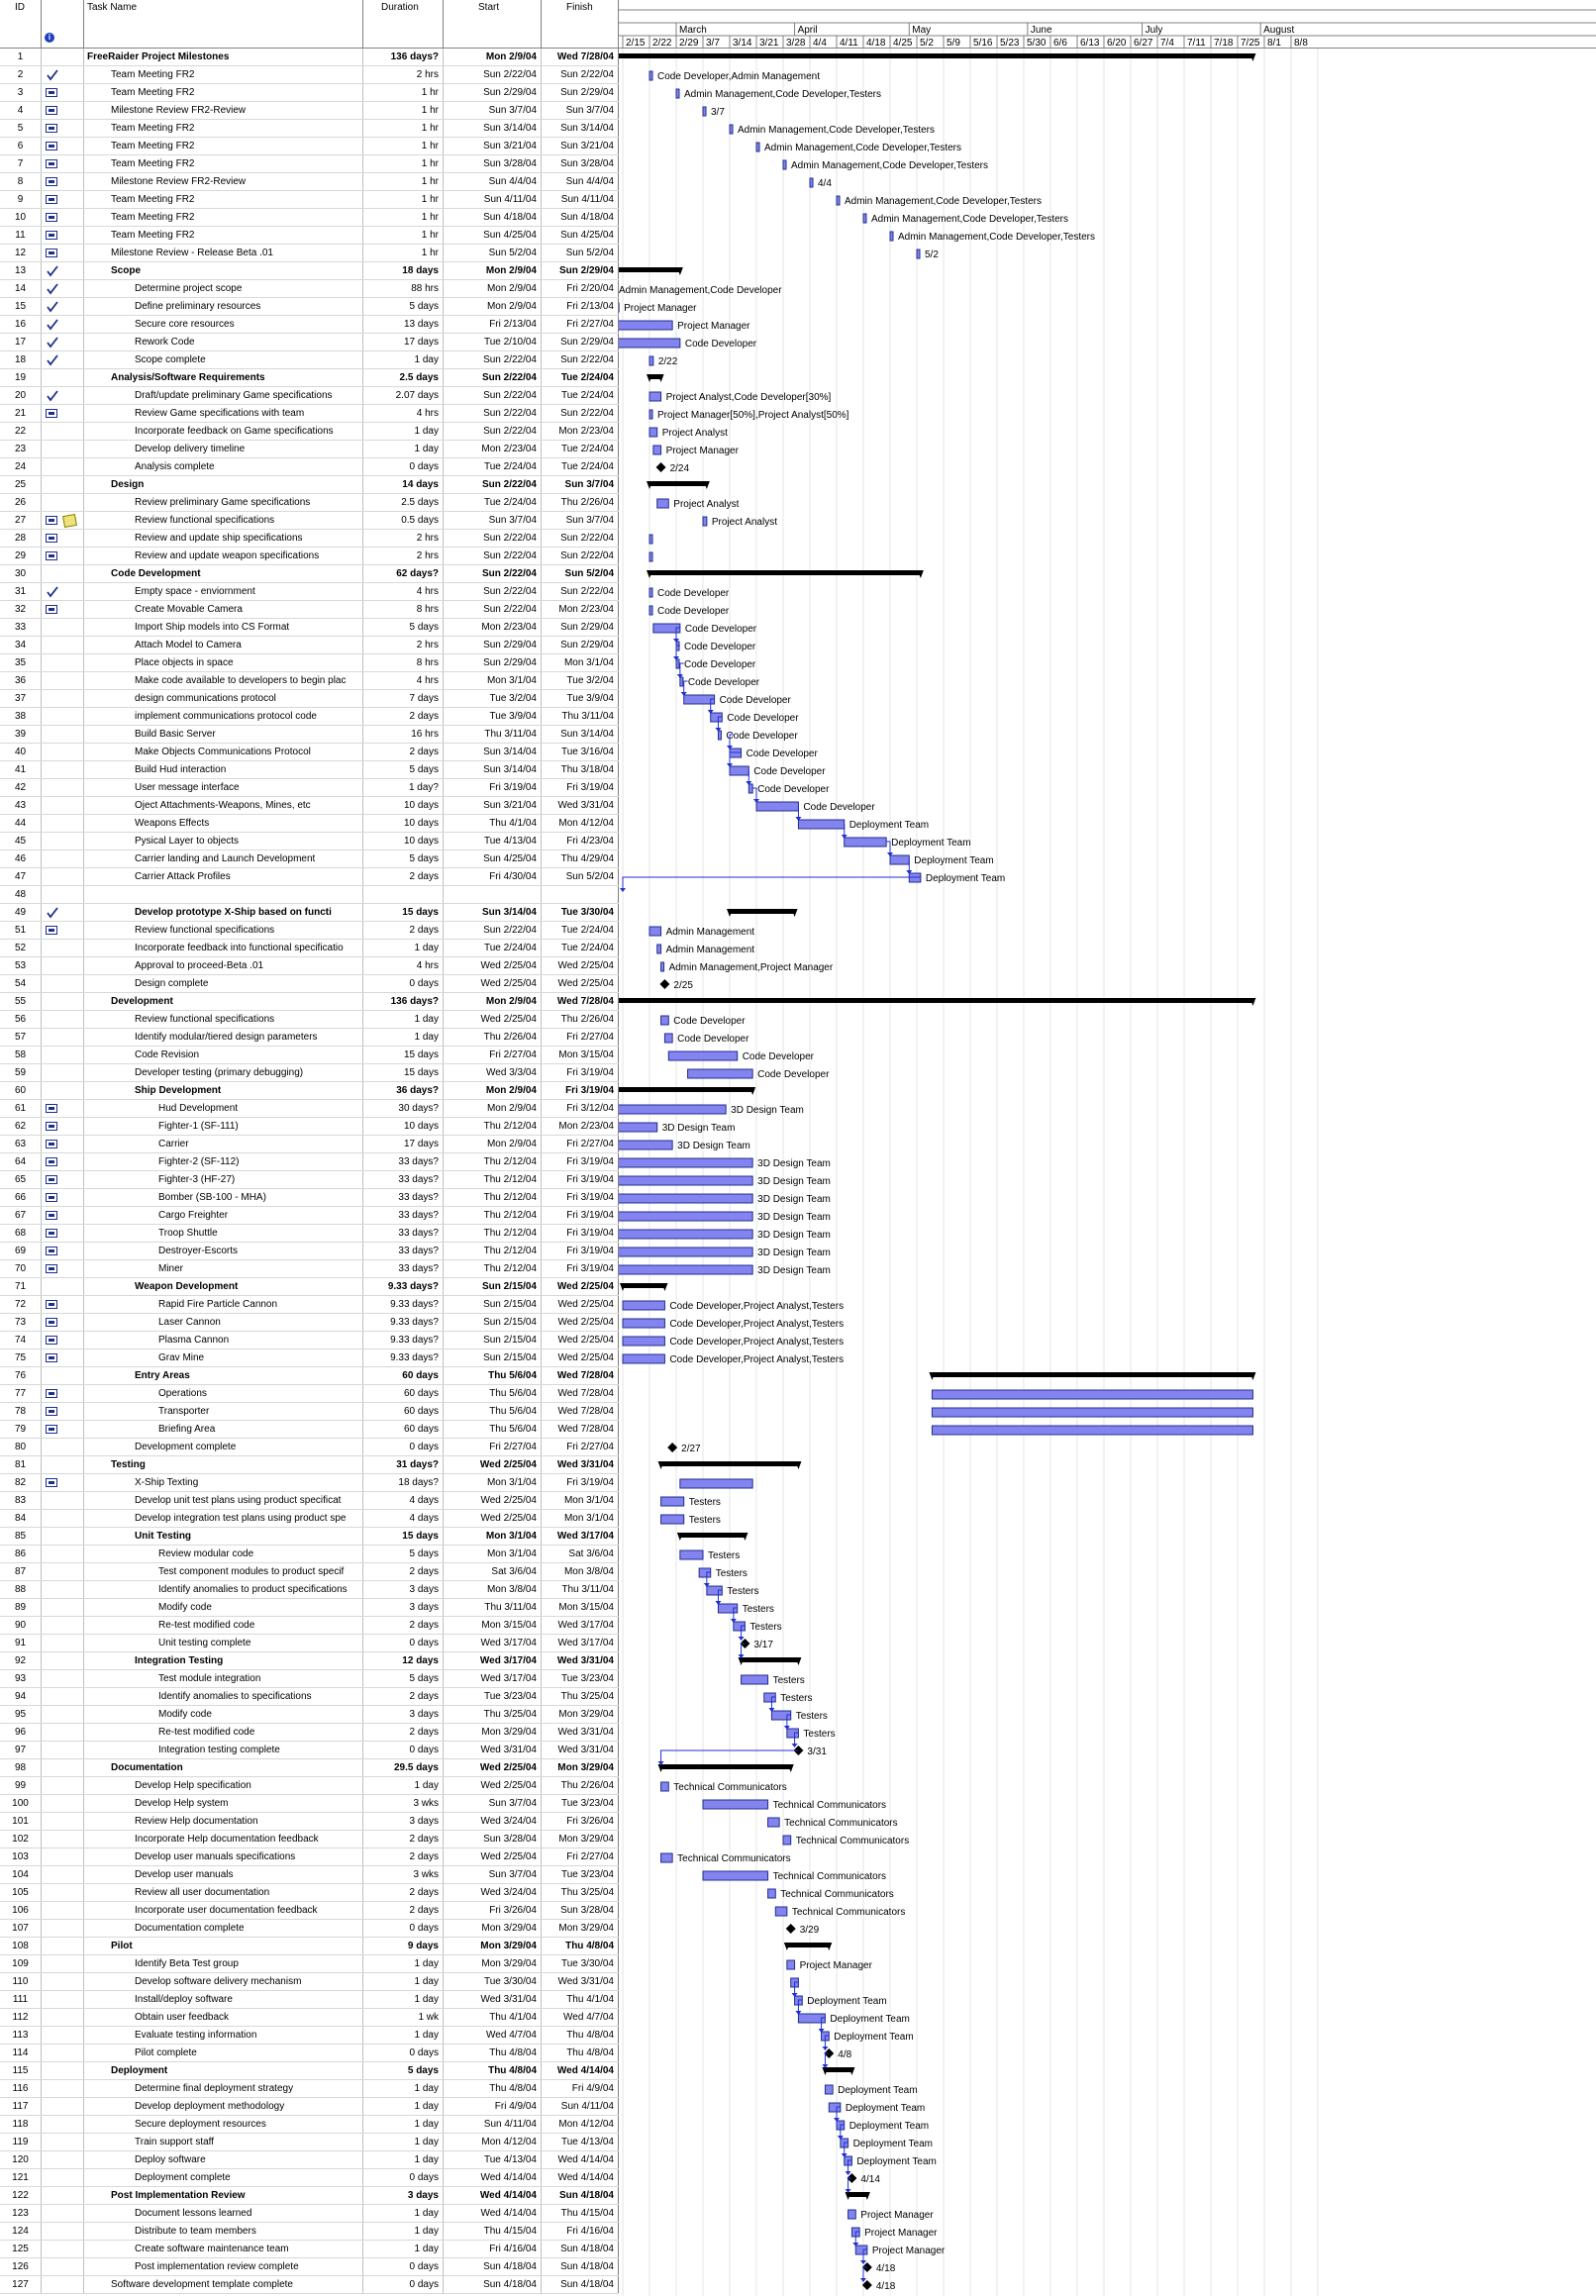 Image resolution: width=1596 pixels, height=2296 pixels. Describe the element at coordinates (309, 895) in the screenshot. I see `task-row: 48` at that location.